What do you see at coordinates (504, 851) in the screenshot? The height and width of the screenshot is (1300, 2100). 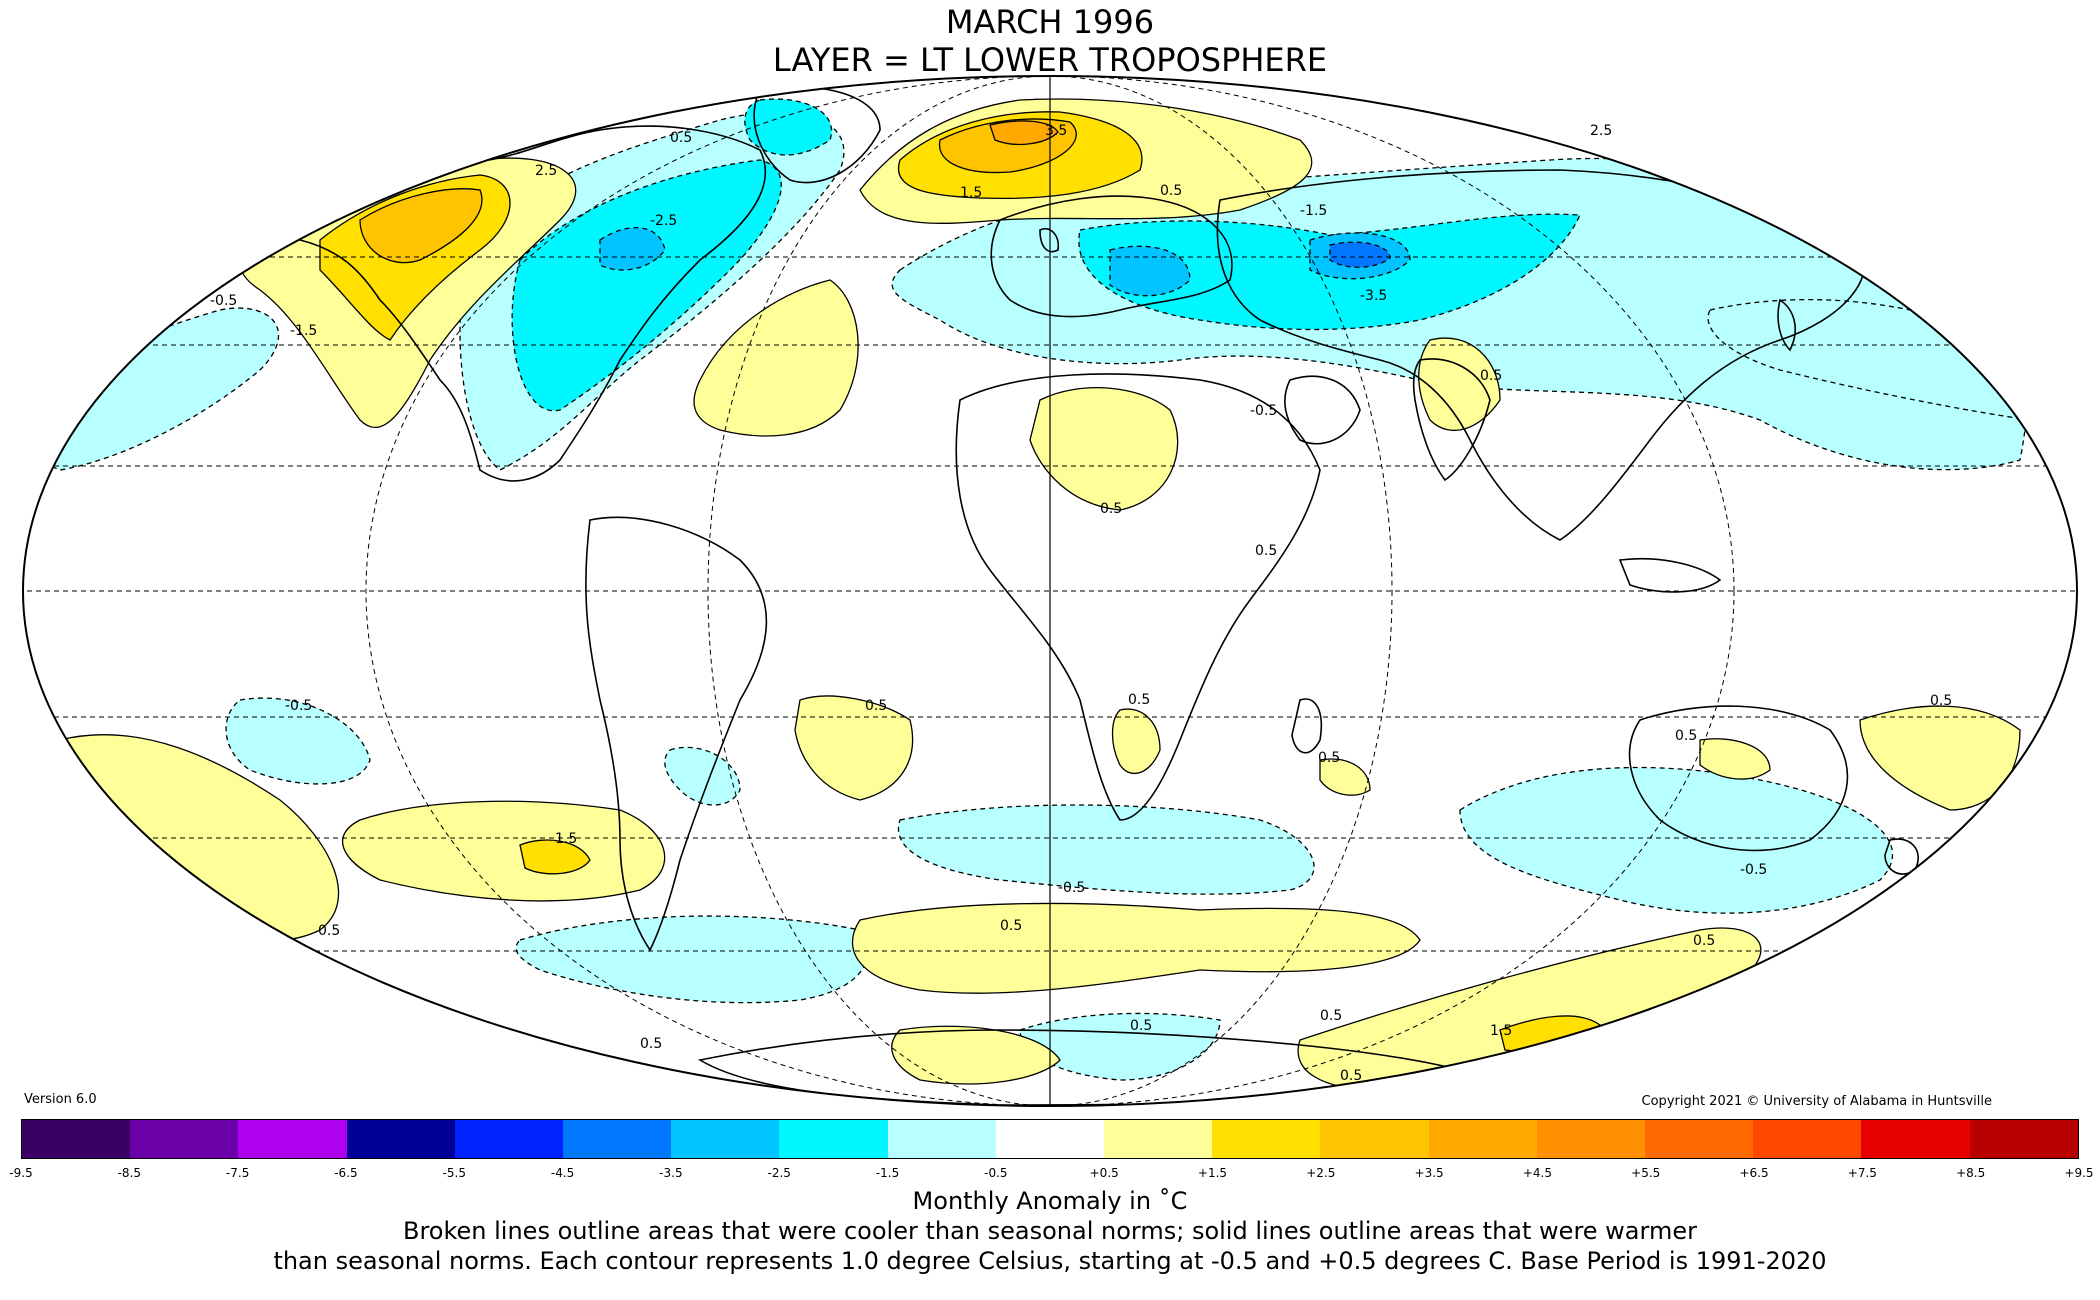 I see `warm-region-south-pacific-central` at bounding box center [504, 851].